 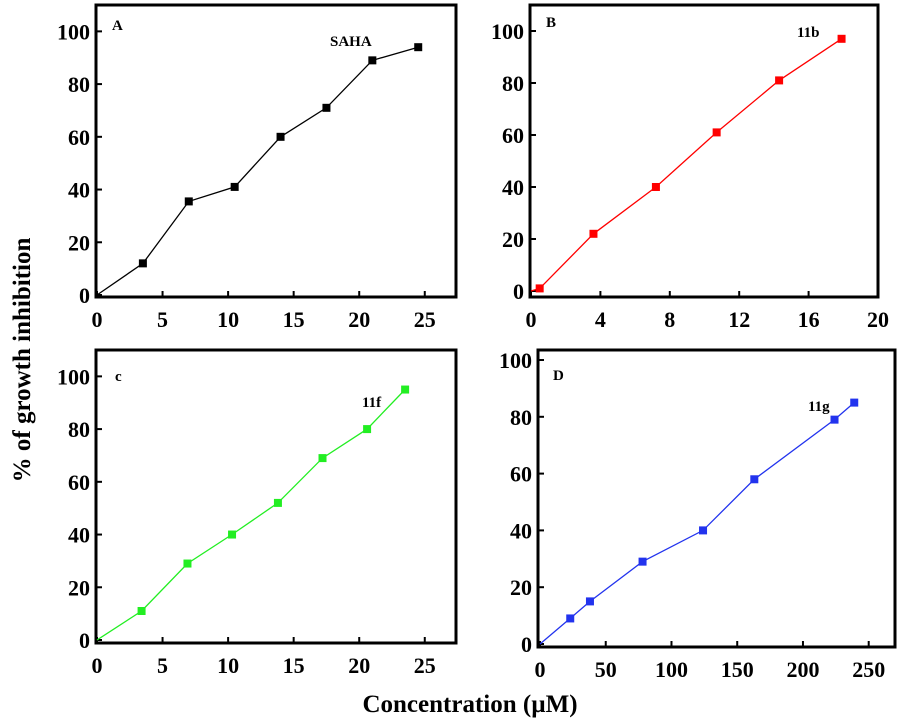 I want to click on series-name-label: SAHA, so click(x=351, y=42).